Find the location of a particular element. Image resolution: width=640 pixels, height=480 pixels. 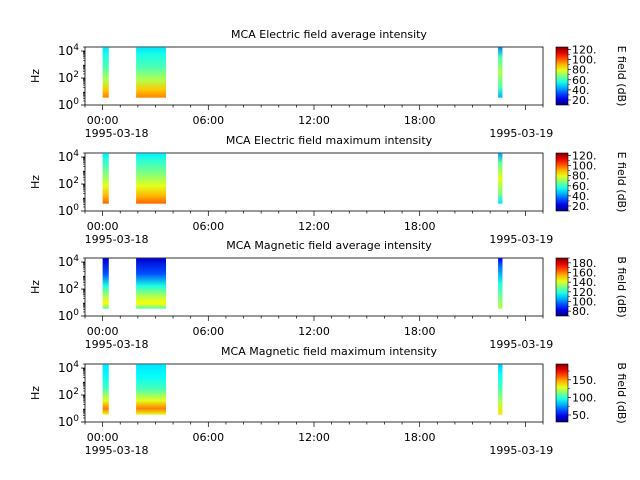

chart-title: MCA Magnetic field average intensity is located at coordinates (329, 245).